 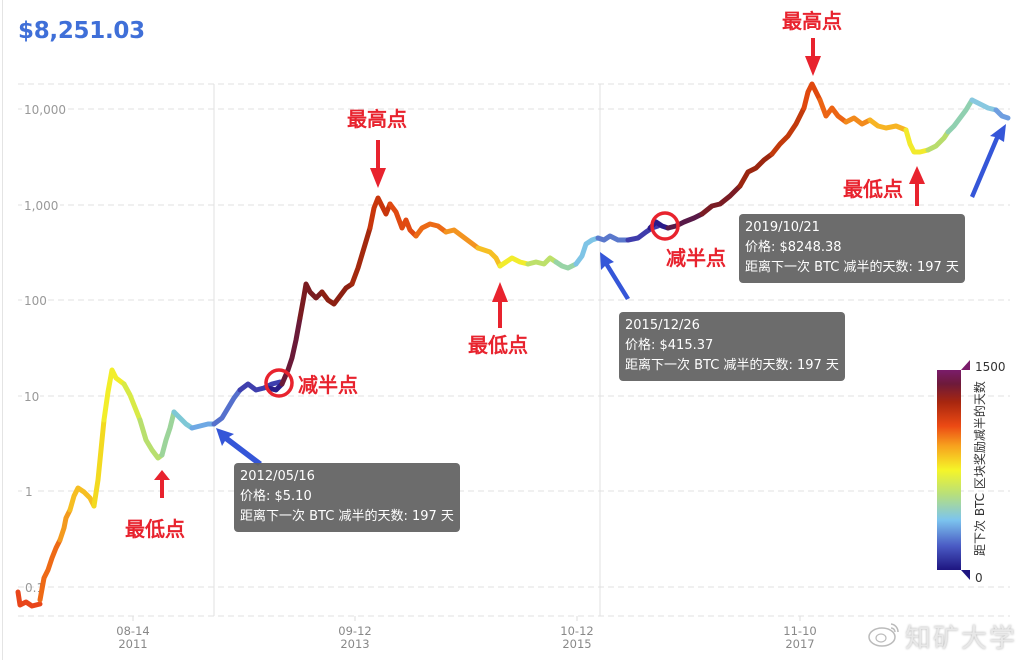 I want to click on color-scale-bar, so click(x=949, y=470).